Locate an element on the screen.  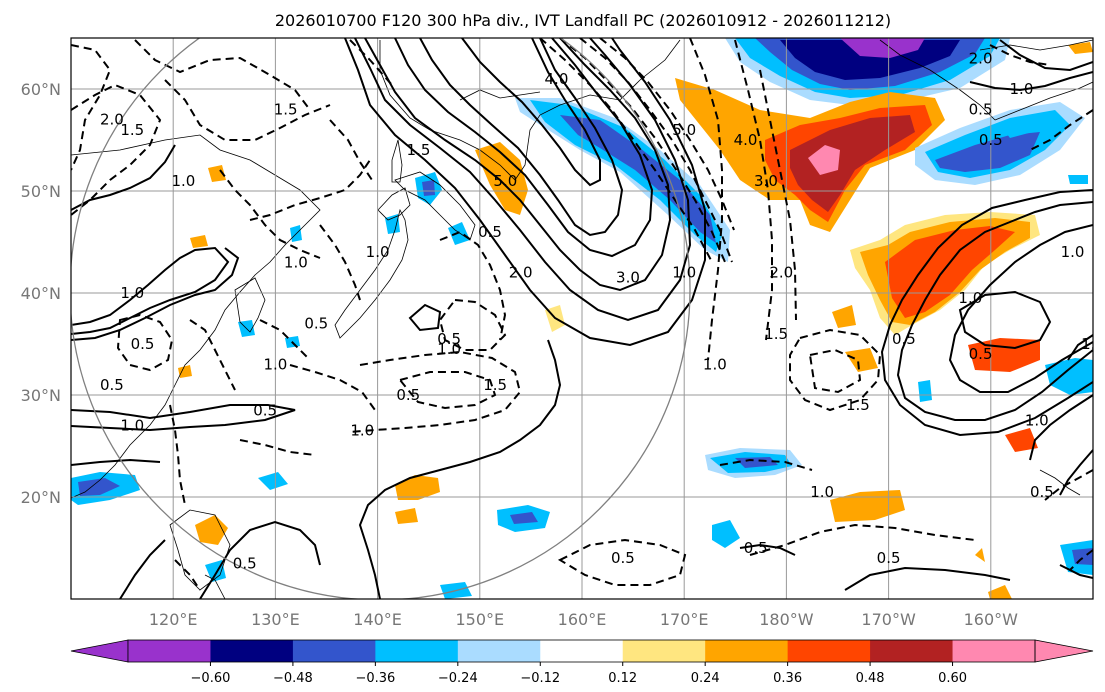
lon-tick-label: 160°E is located at coordinates (582, 619).